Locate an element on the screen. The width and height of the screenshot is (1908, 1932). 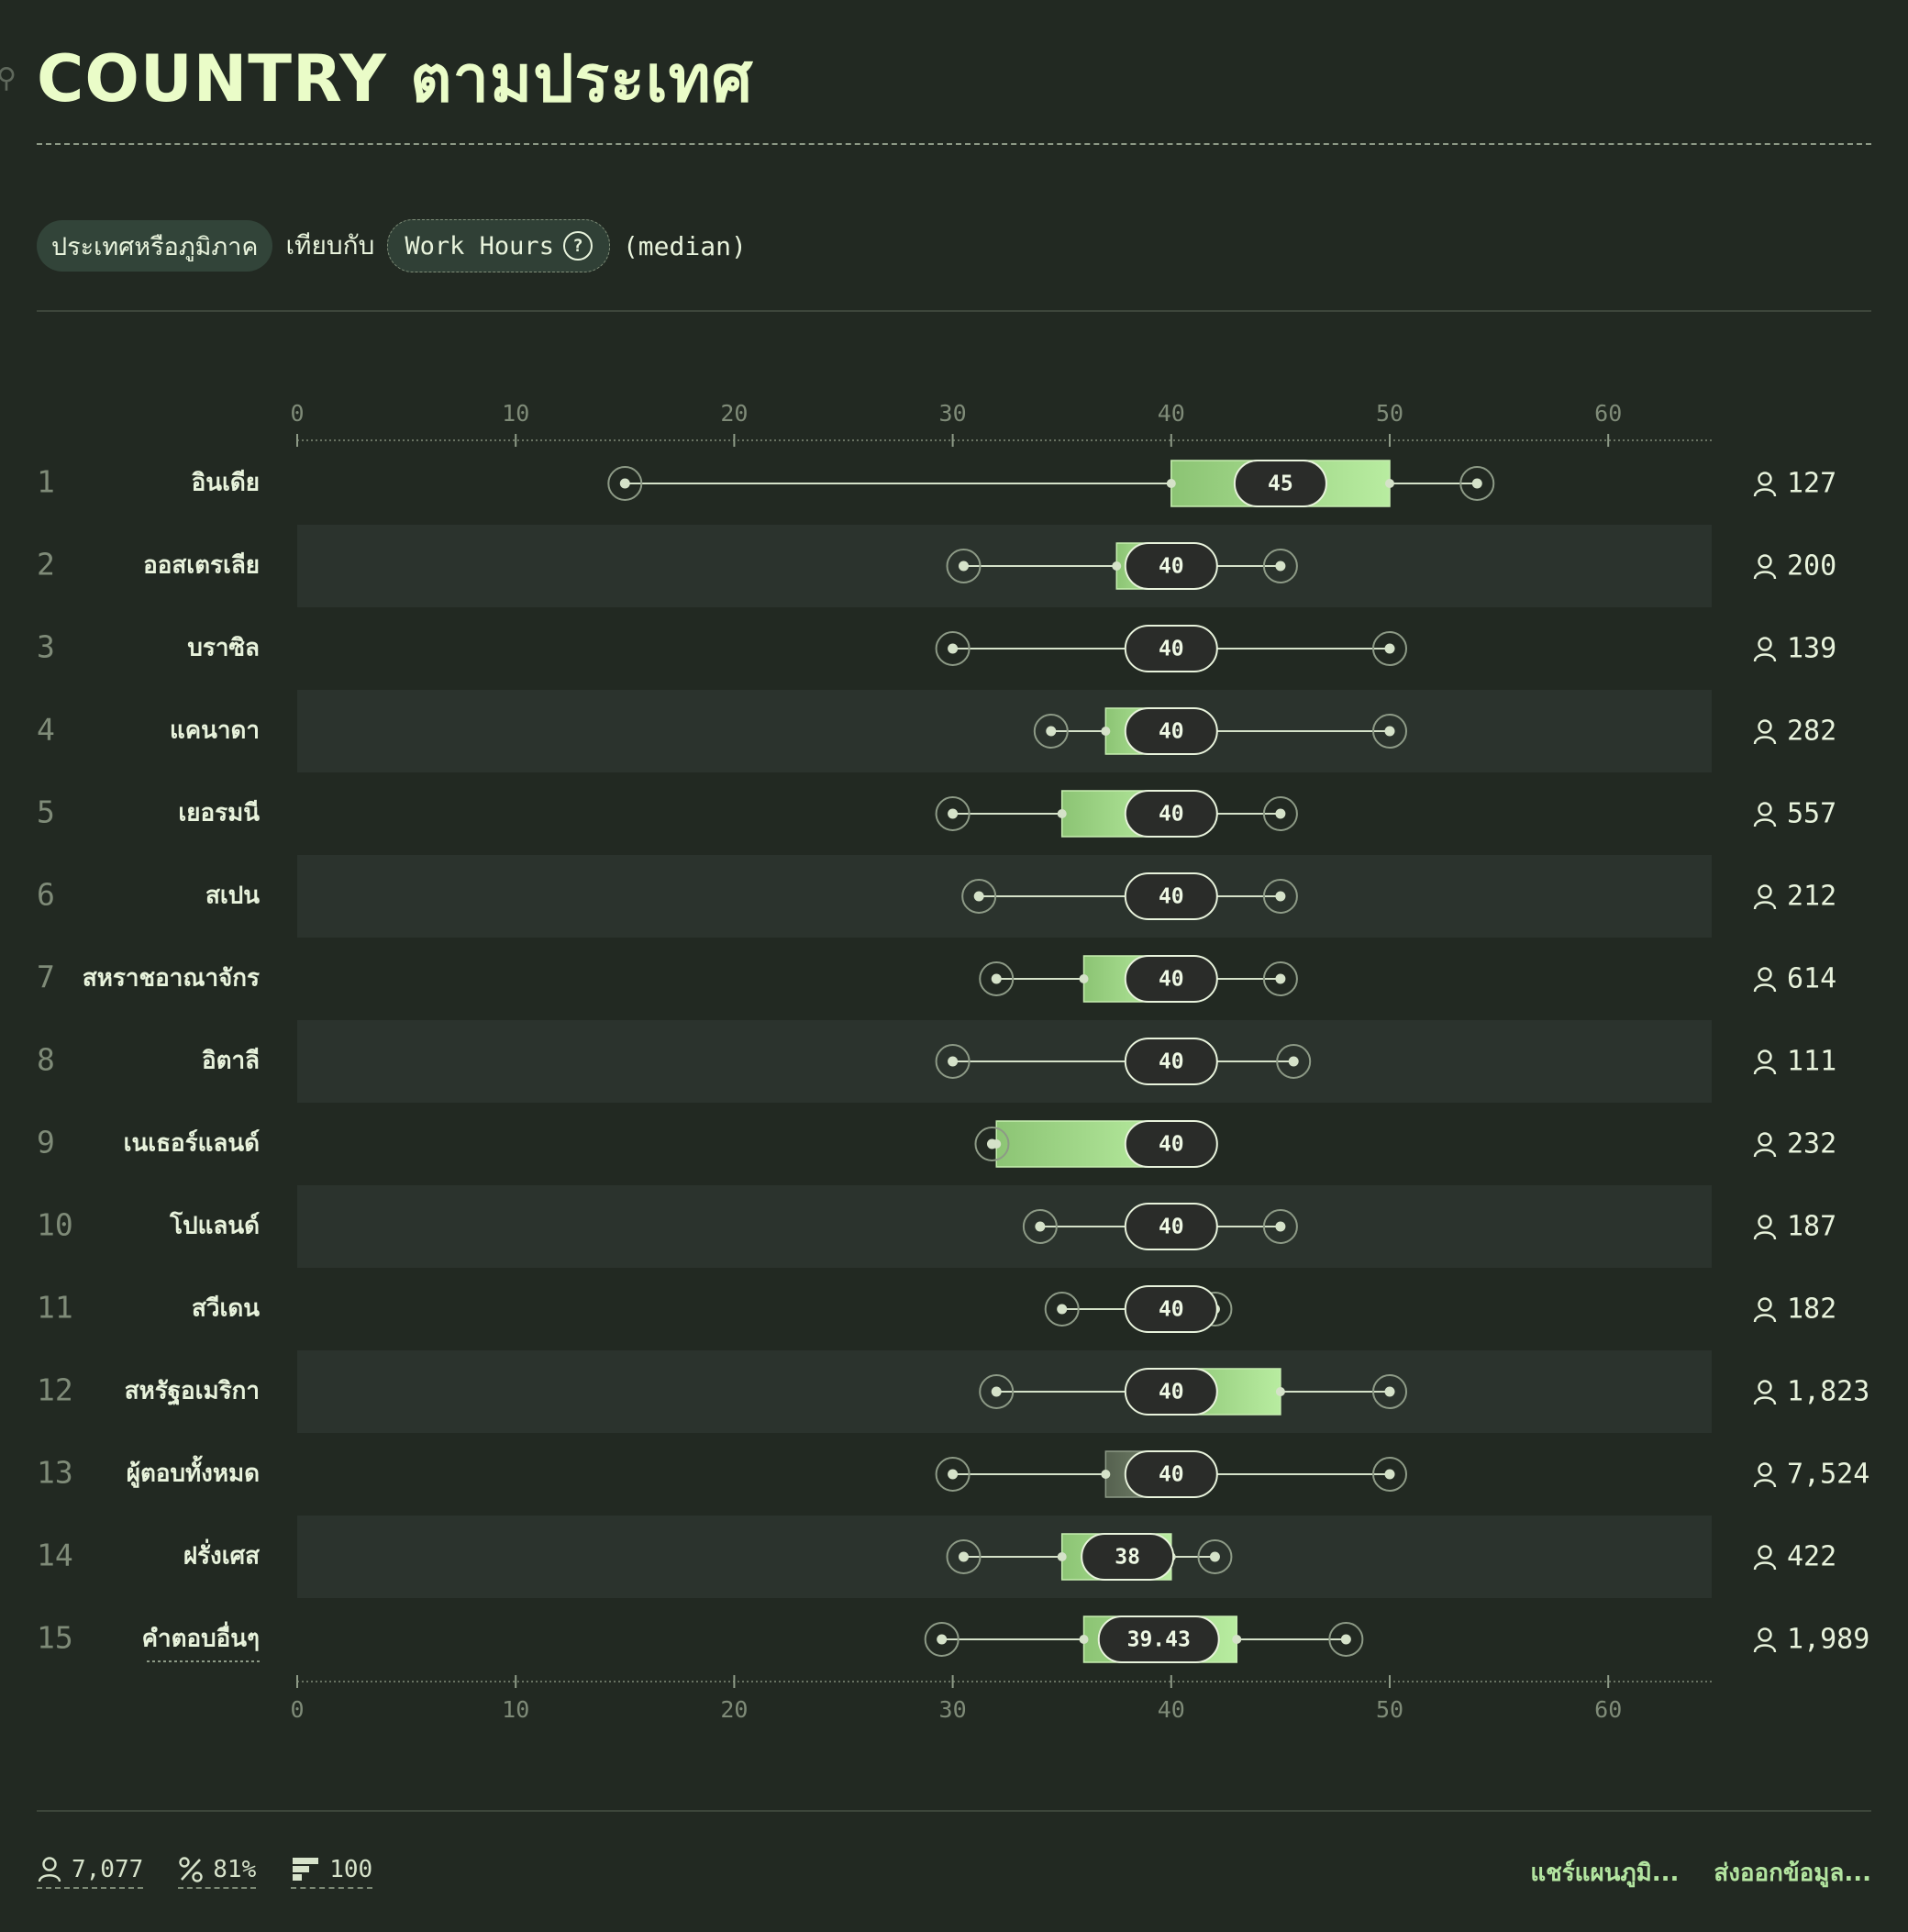
row-count: 1,989 is located at coordinates (1828, 1640).